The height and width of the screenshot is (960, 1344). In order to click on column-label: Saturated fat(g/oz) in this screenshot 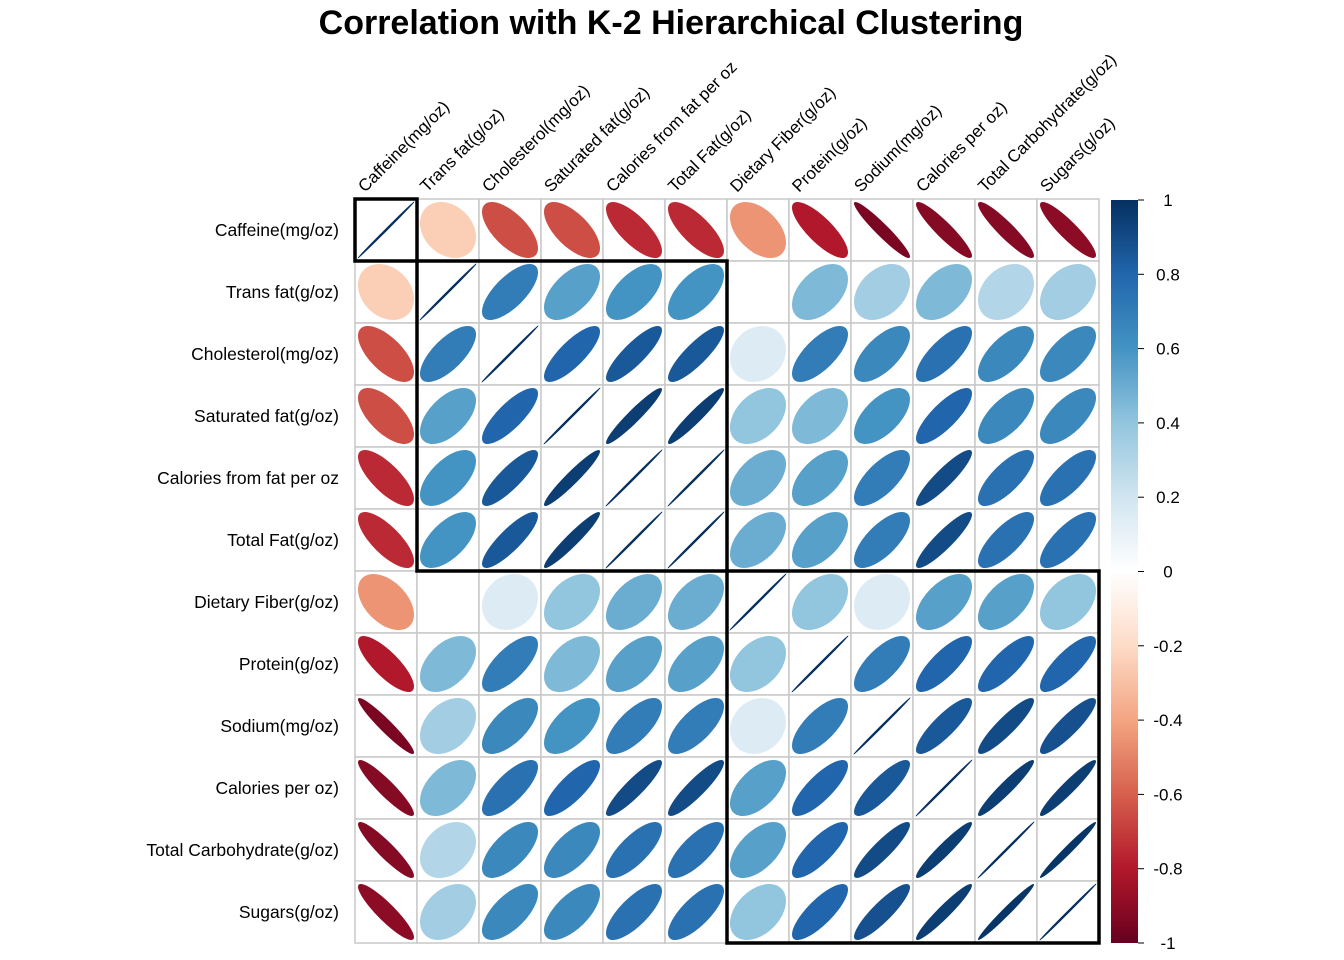, I will do `click(596, 139)`.